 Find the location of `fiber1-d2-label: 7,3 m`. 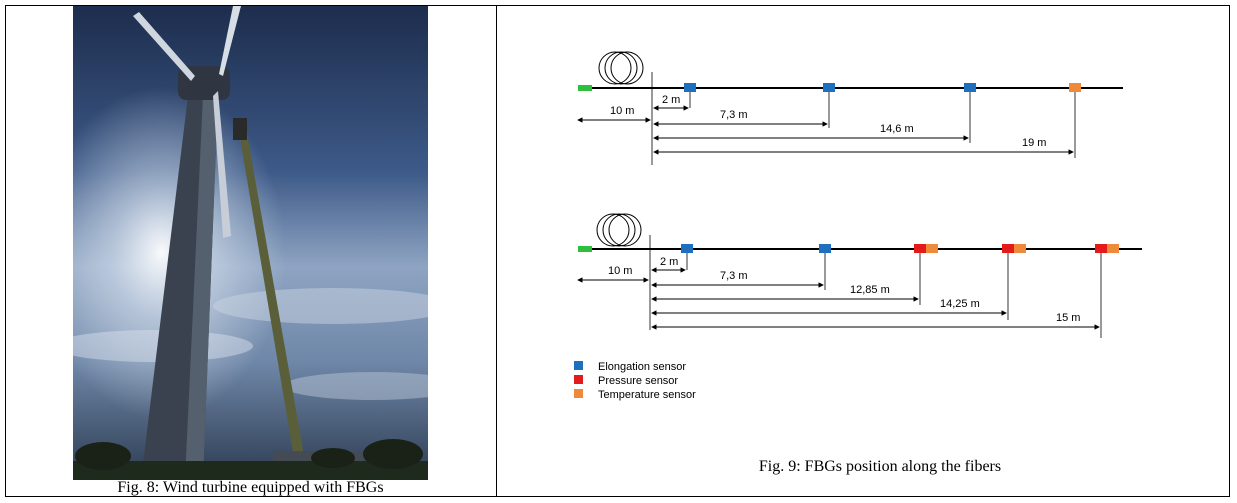

fiber1-d2-label: 7,3 m is located at coordinates (734, 115).